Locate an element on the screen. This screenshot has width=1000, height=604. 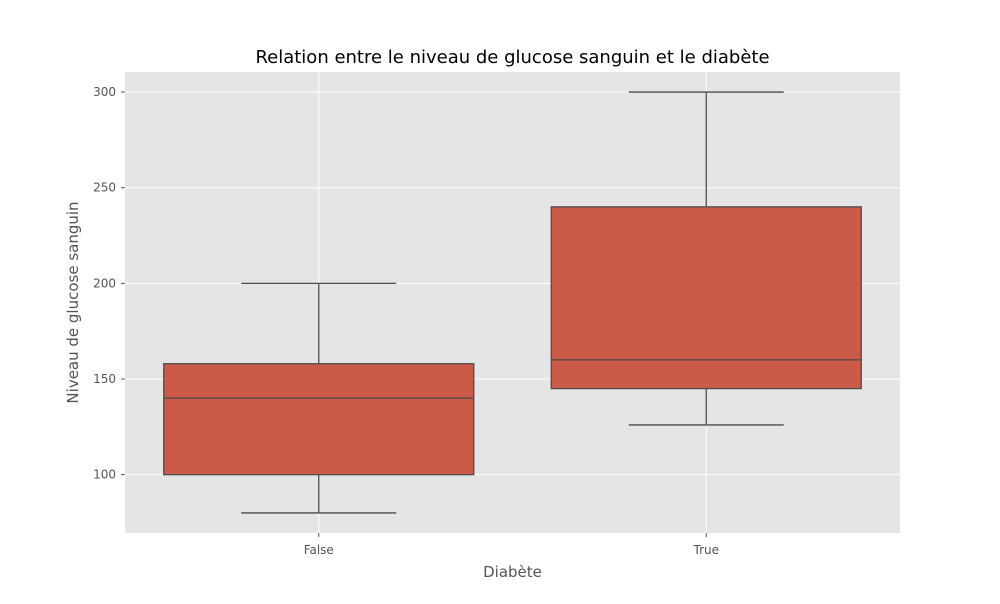
y-tick-label: 300 is located at coordinates (104, 92).